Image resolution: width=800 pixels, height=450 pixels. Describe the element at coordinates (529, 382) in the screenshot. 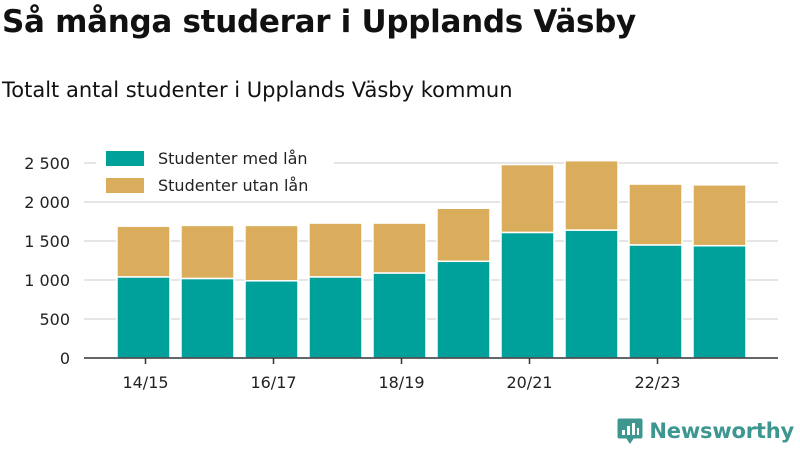

I see `x-tick-label: 20/21` at that location.